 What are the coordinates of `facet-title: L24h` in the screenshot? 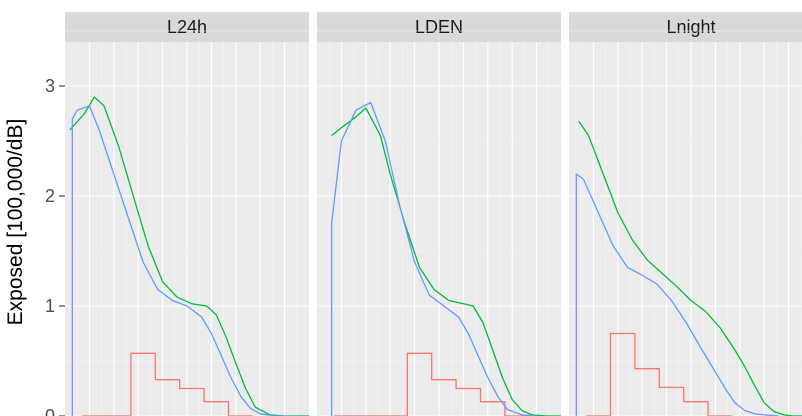 It's located at (187, 27).